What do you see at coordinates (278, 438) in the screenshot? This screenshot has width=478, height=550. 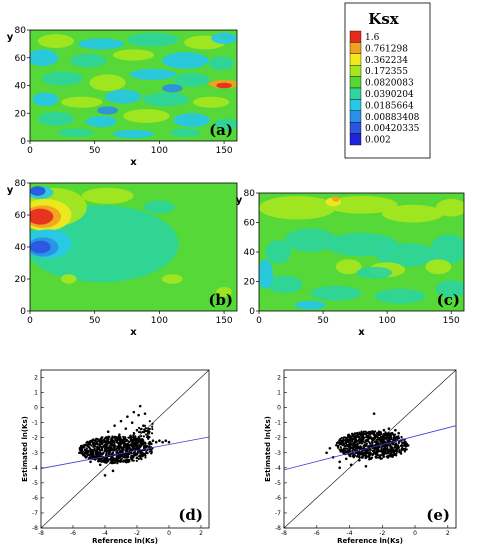 I see `y-tick-label-e--2: -2` at bounding box center [278, 438].